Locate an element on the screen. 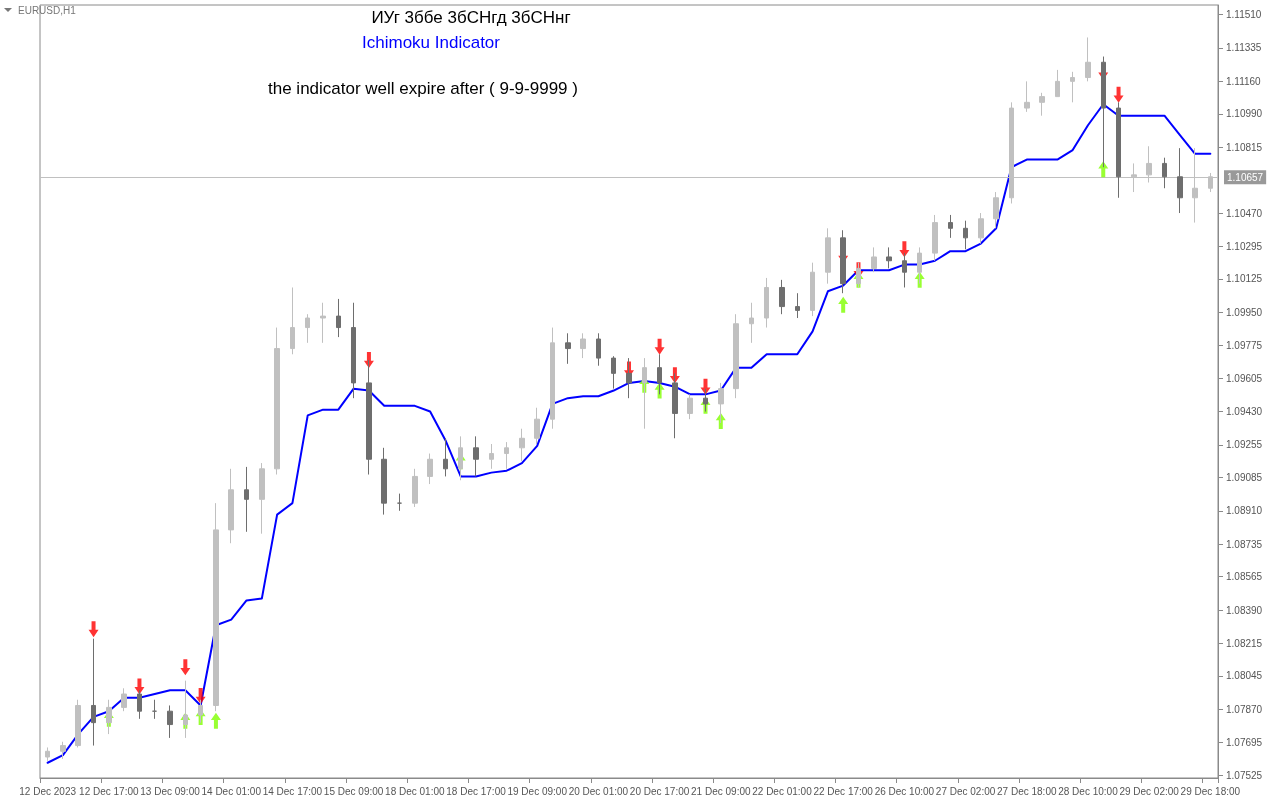 Image resolution: width=1280 pixels, height=800 pixels. x-tick-label: 19 Dec 09:00 is located at coordinates (537, 791).